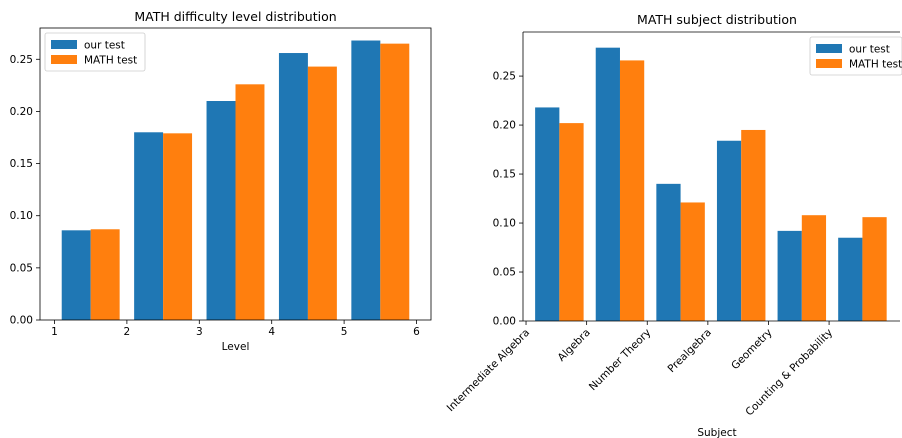 The image size is (902, 438). Describe the element at coordinates (574, 345) in the screenshot. I see `x-tick-label: Algebra` at that location.